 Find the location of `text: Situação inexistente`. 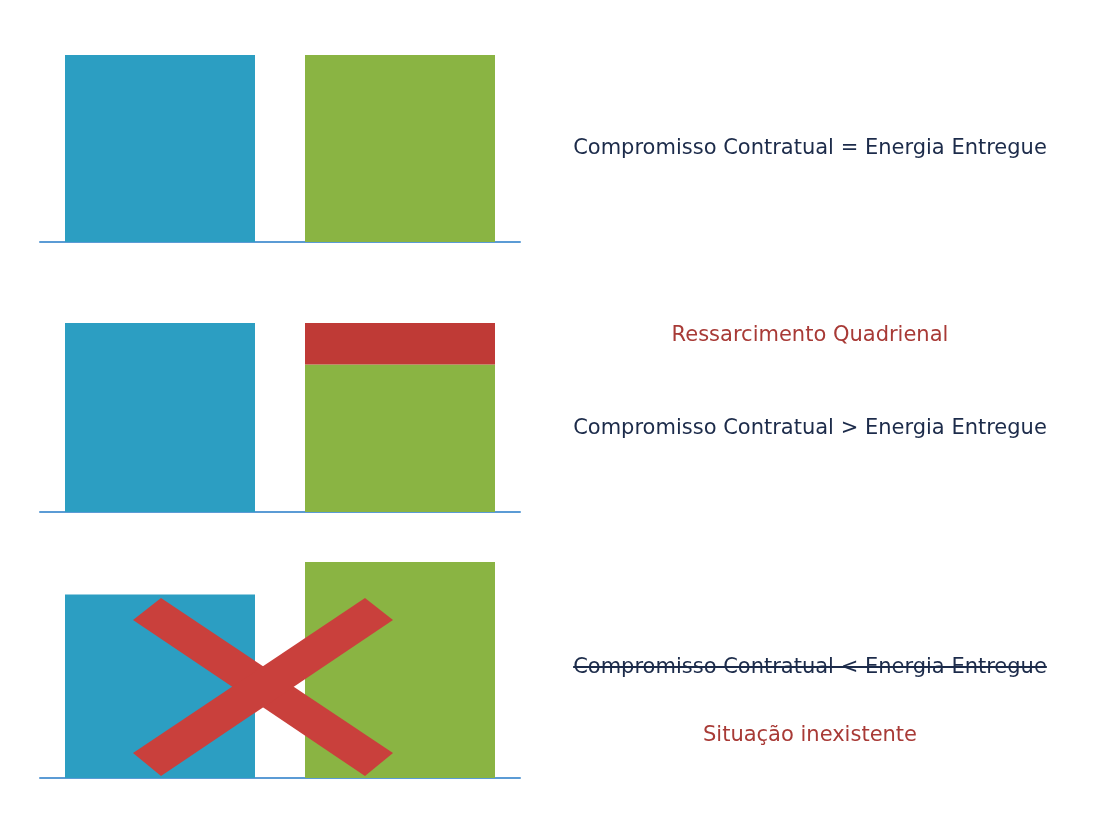

text: Situação inexistente is located at coordinates (810, 734).